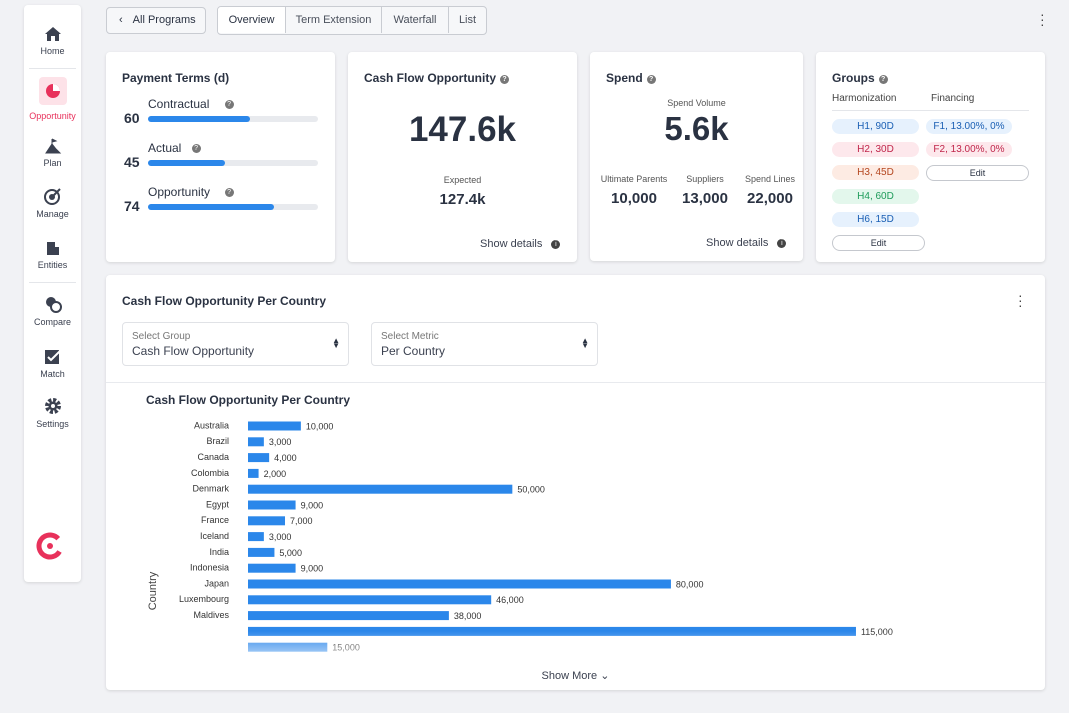  Describe the element at coordinates (969, 126) in the screenshot. I see `group-pill: F1, 13.00%, 0%` at that location.